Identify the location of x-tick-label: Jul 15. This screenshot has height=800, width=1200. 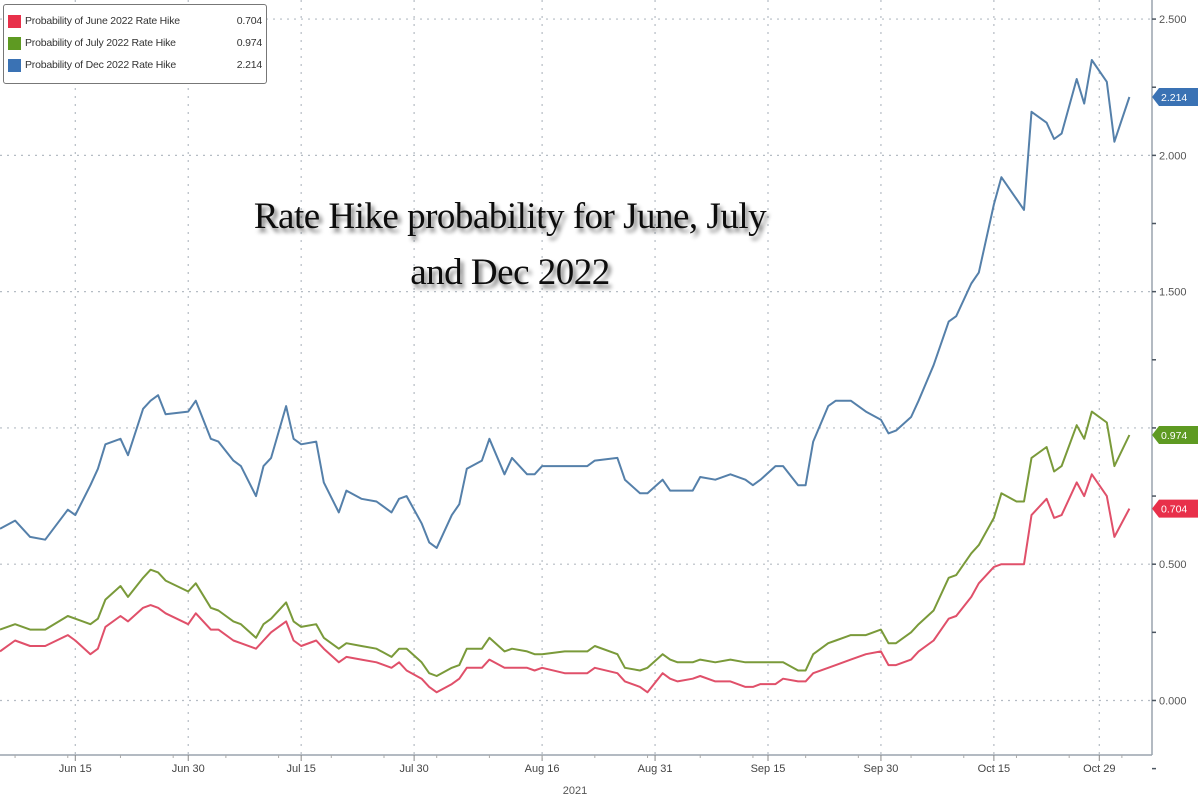
(300, 769).